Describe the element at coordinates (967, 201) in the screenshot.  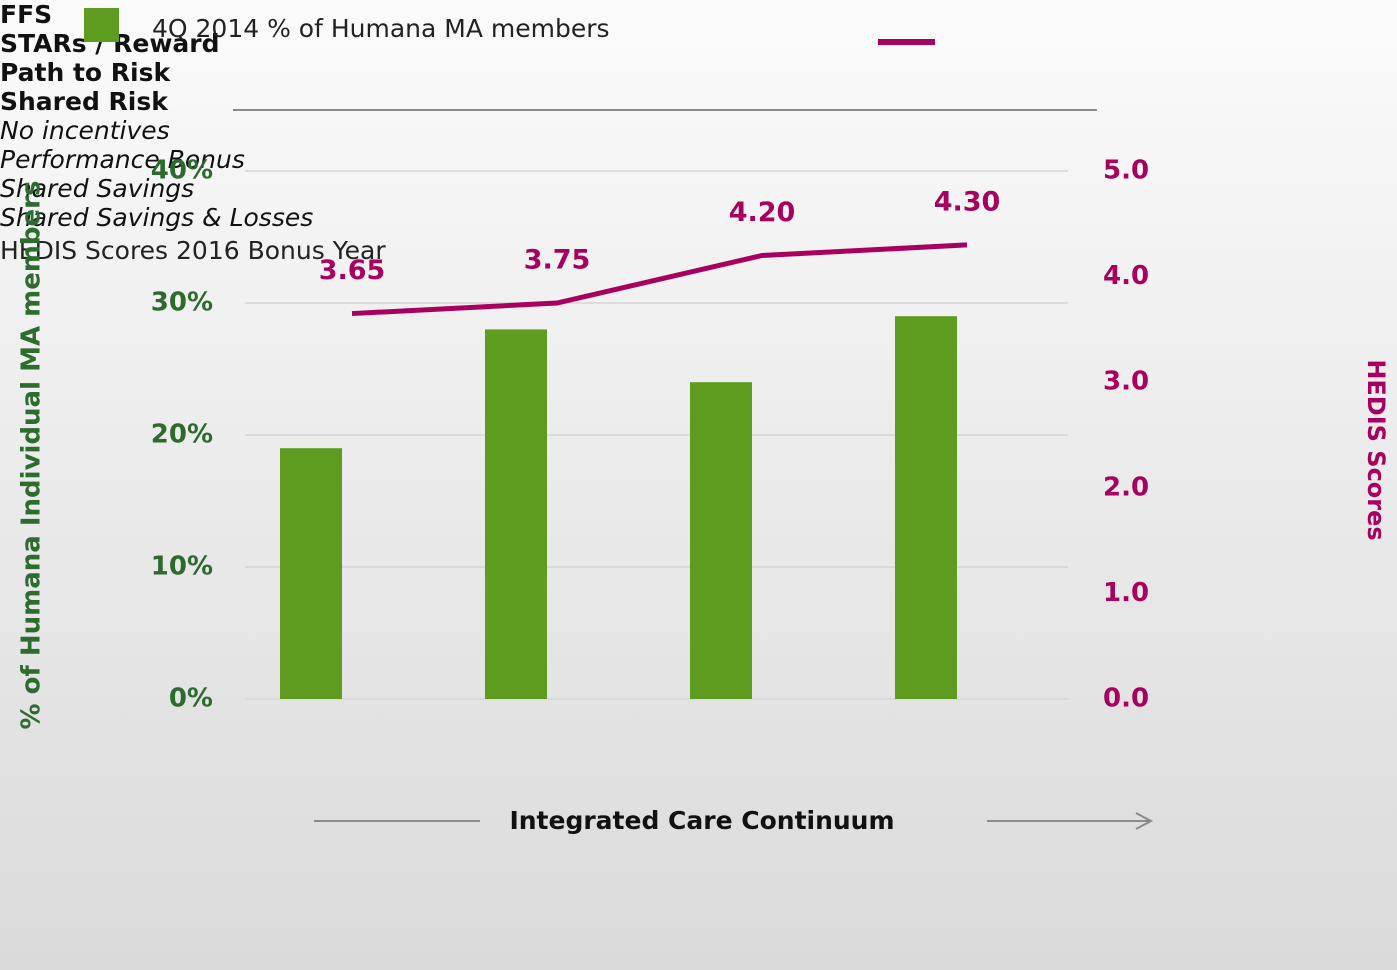
I see `data-label: 4.30` at that location.